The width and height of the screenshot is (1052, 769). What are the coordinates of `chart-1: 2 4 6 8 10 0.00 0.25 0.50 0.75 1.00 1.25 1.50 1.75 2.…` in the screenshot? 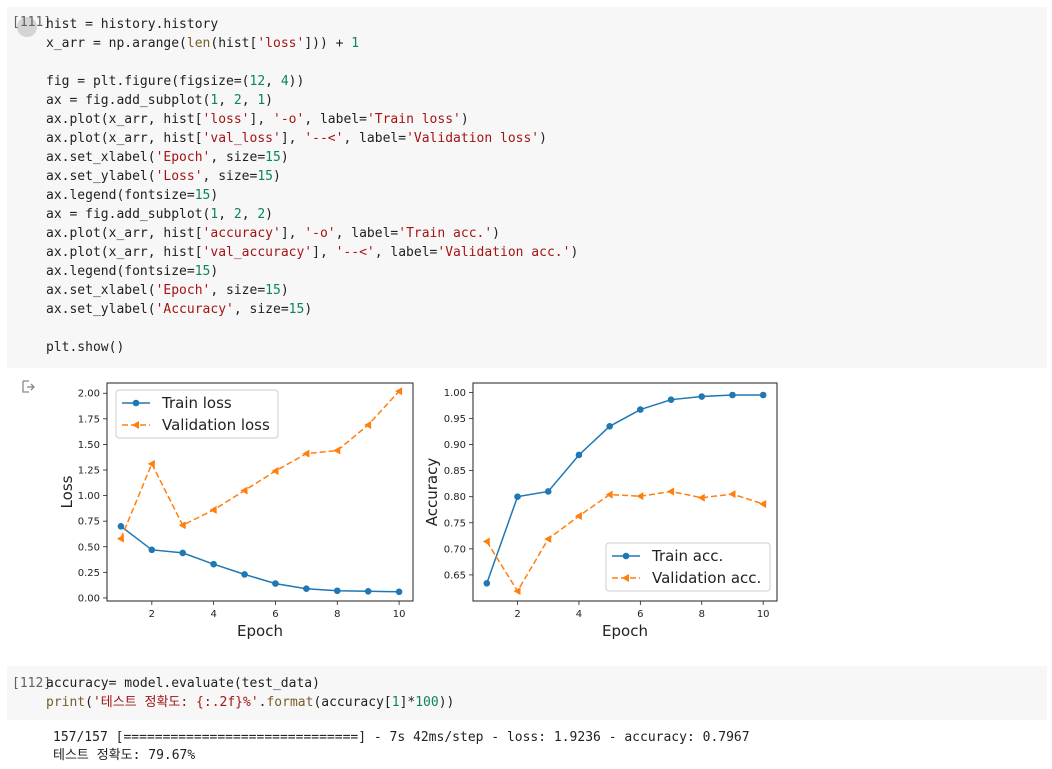 It's located at (236, 511).